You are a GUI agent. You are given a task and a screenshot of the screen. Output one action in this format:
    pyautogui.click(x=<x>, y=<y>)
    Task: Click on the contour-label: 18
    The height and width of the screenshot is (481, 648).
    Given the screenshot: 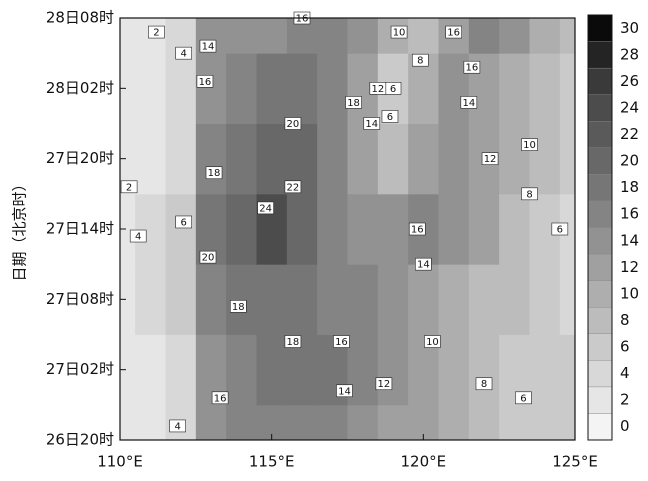 What is the action you would take?
    pyautogui.click(x=353, y=103)
    